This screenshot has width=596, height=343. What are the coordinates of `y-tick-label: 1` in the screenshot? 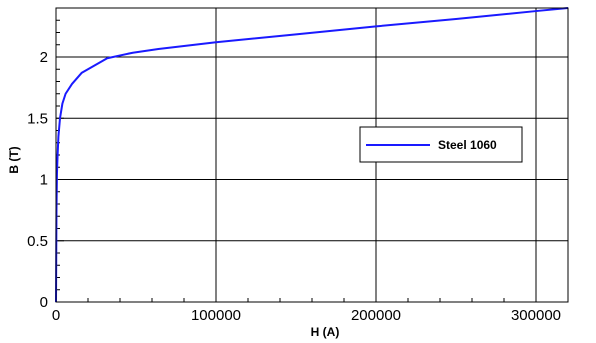 It's located at (44, 180).